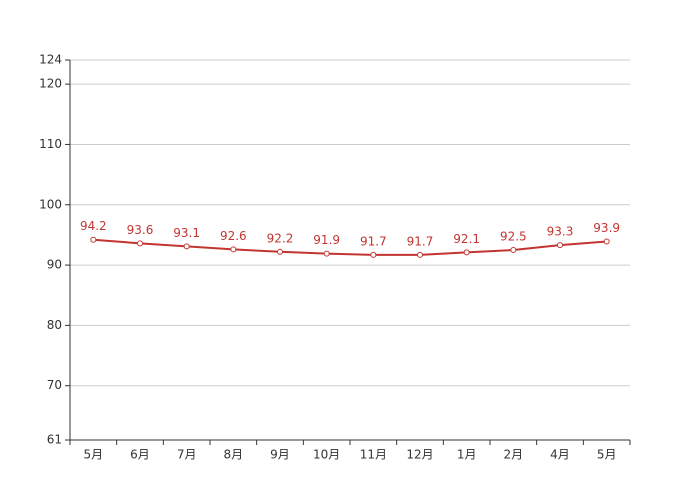 This screenshot has width=700, height=500. Describe the element at coordinates (54, 325) in the screenshot. I see `y-tick-label: 80` at that location.